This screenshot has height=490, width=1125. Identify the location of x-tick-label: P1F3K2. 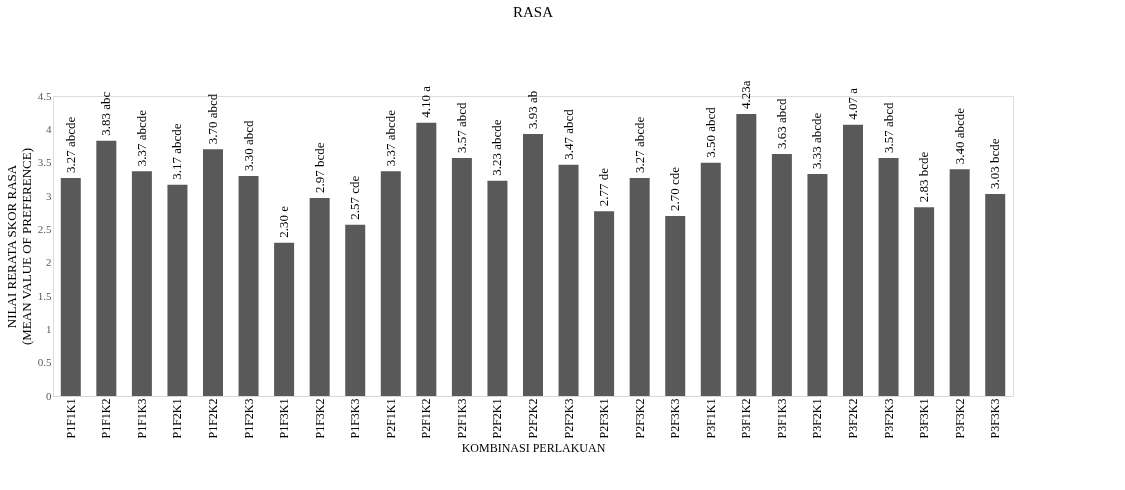
(319, 418).